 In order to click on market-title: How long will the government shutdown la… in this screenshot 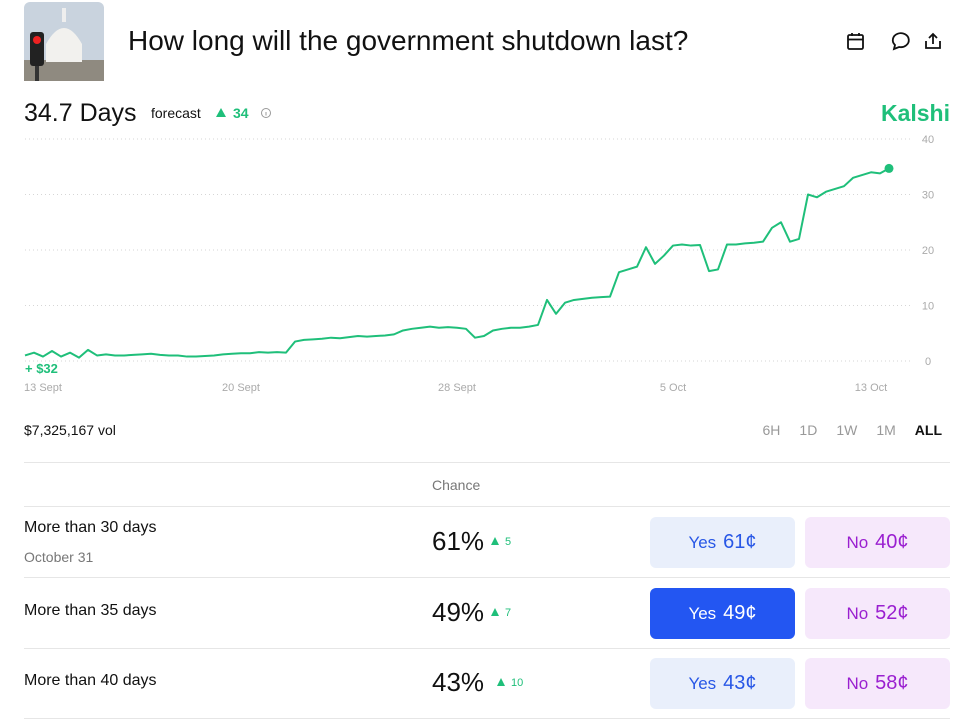, I will do `click(408, 40)`.